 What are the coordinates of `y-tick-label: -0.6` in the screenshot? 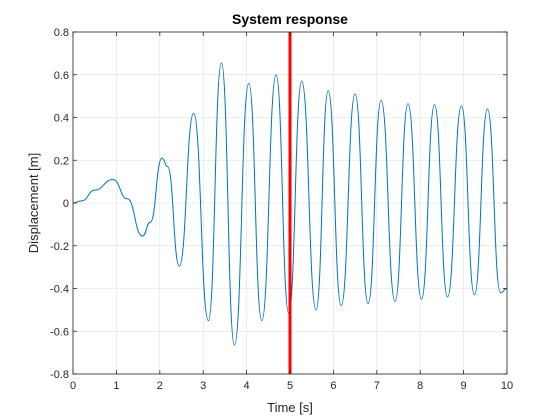 It's located at (59, 332).